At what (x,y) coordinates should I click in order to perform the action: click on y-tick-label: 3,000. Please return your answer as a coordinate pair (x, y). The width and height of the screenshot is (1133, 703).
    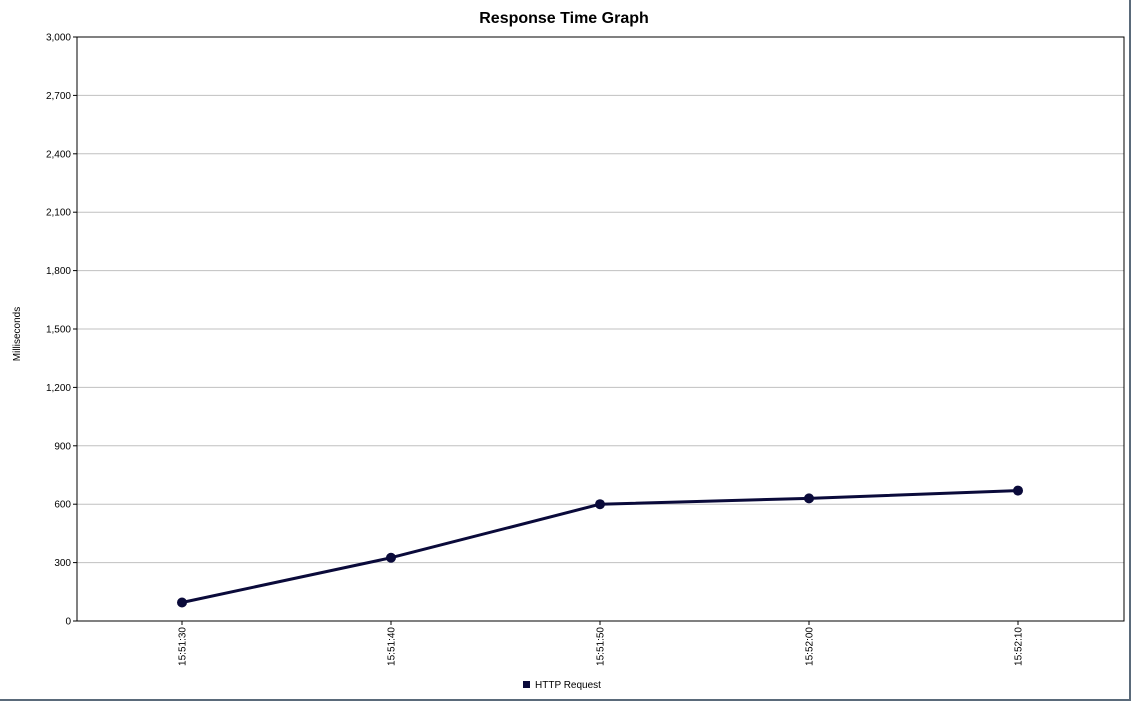
    Looking at the image, I should click on (58, 38).